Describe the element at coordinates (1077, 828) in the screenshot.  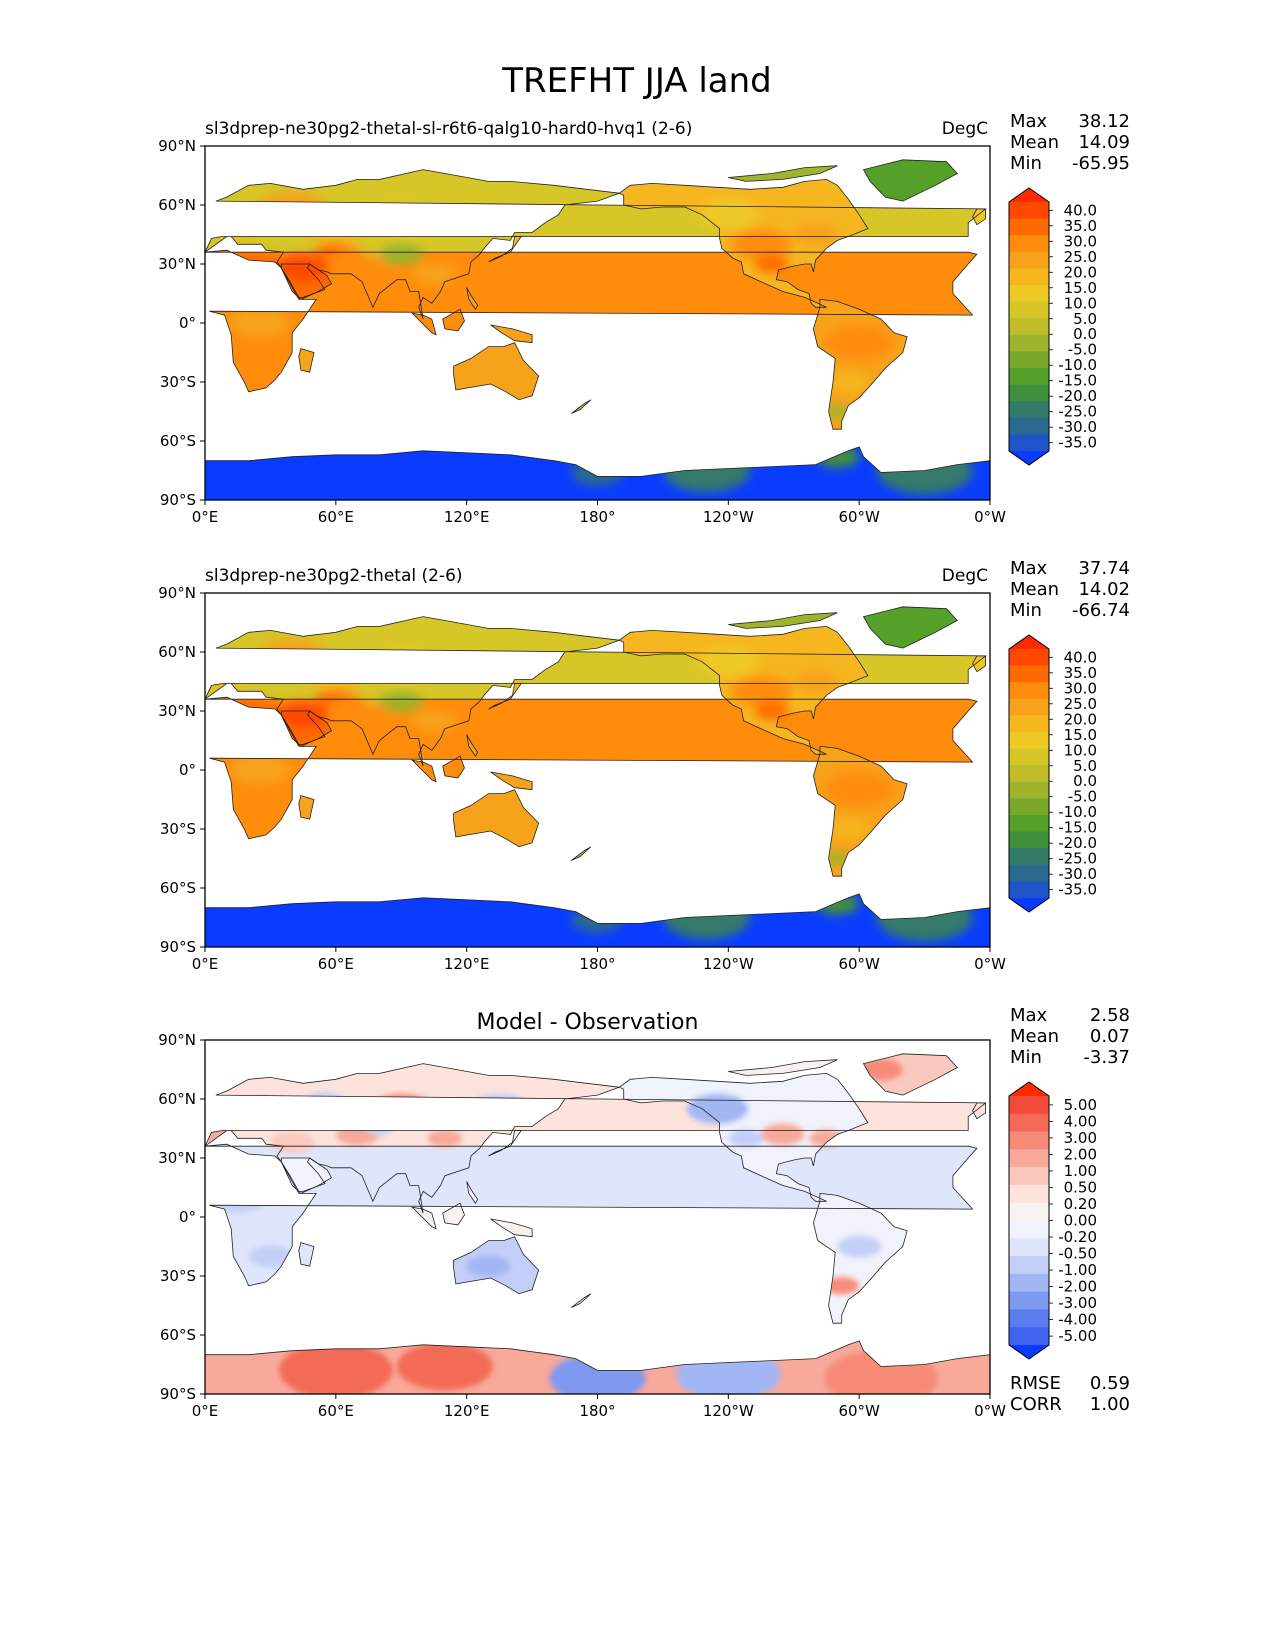
I see `colorbar-label: -15.0` at that location.